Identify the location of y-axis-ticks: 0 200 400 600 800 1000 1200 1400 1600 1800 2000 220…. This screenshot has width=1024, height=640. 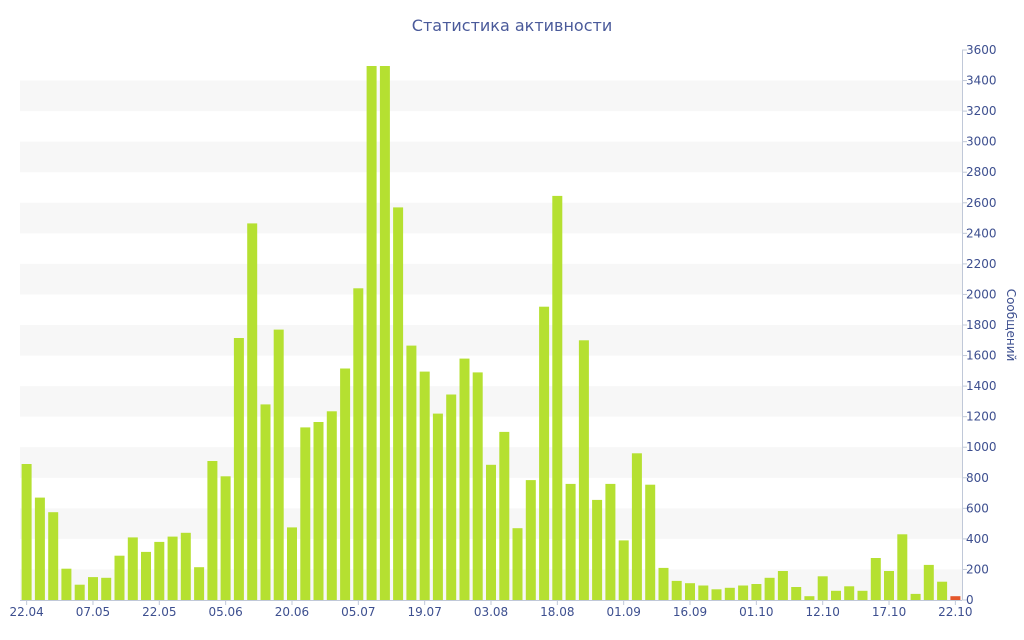
(979, 325).